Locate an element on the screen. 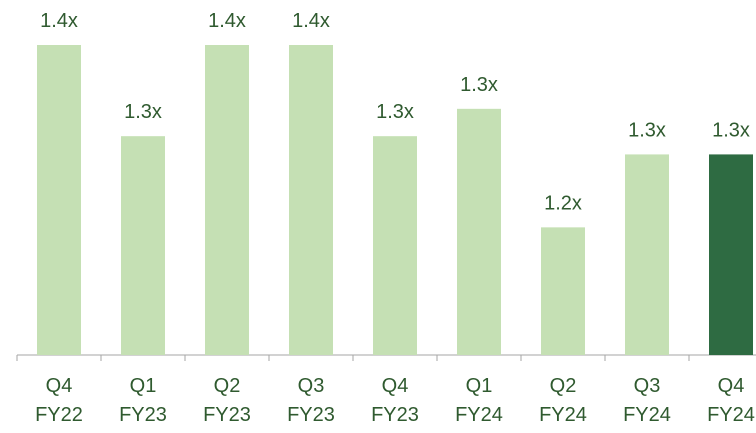  x-tick-label: Q2 FY23 is located at coordinates (227, 400).